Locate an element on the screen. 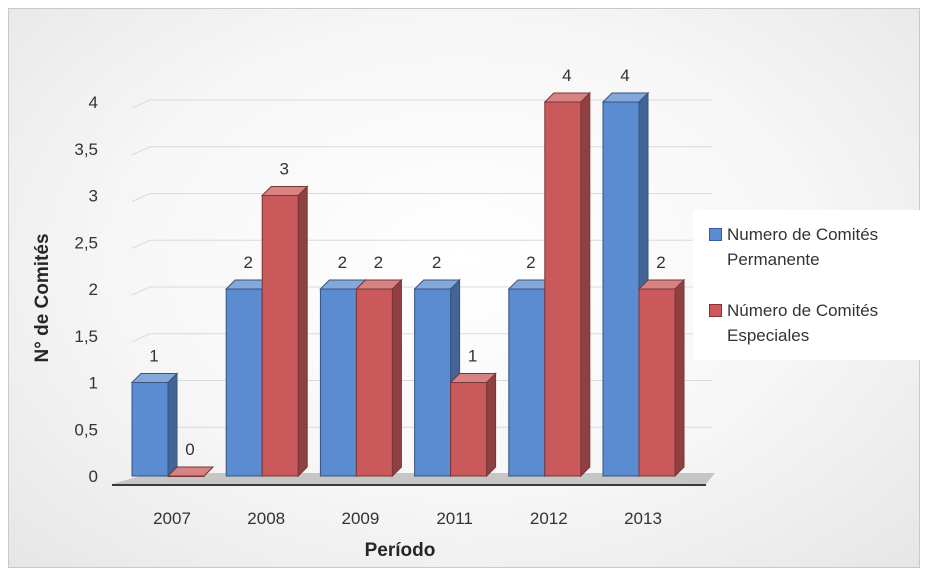 The height and width of the screenshot is (574, 926). x-tick-label: 2007 is located at coordinates (172, 518).